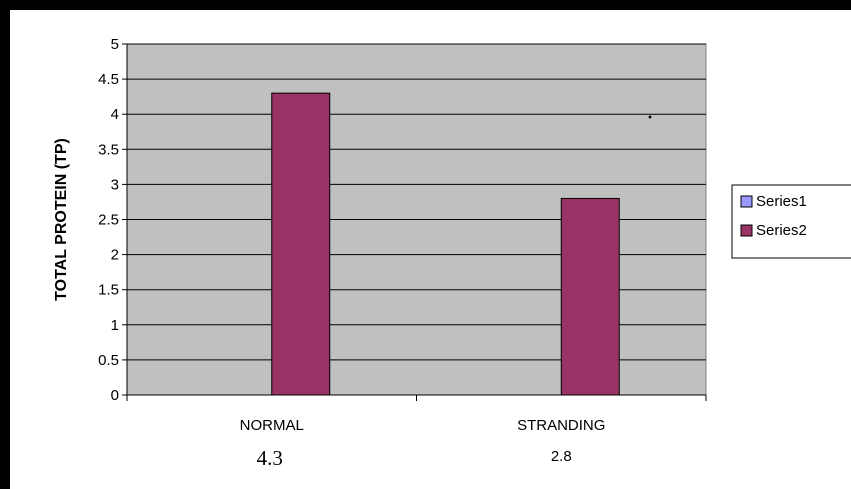 Image resolution: width=851 pixels, height=489 pixels. What do you see at coordinates (61, 219) in the screenshot?
I see `y-axis-title: TOTAL PROTEIN (TP)` at bounding box center [61, 219].